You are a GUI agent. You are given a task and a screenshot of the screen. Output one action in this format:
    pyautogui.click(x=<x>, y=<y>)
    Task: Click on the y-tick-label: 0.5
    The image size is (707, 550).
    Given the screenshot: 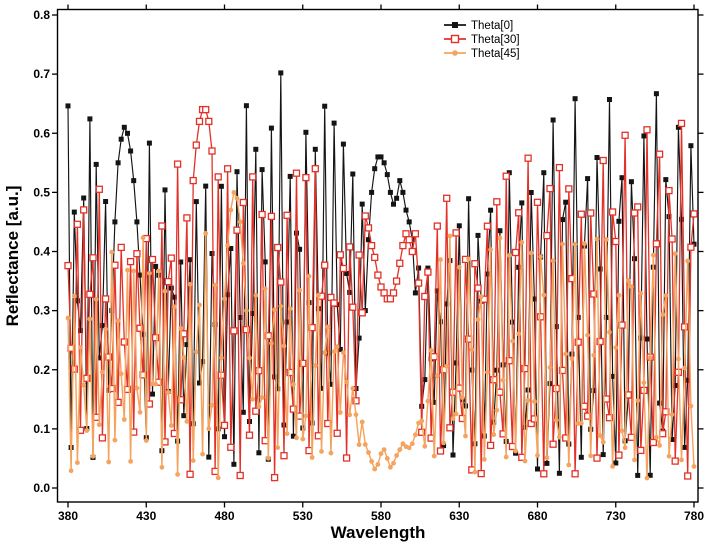 What is the action you would take?
    pyautogui.click(x=41, y=192)
    